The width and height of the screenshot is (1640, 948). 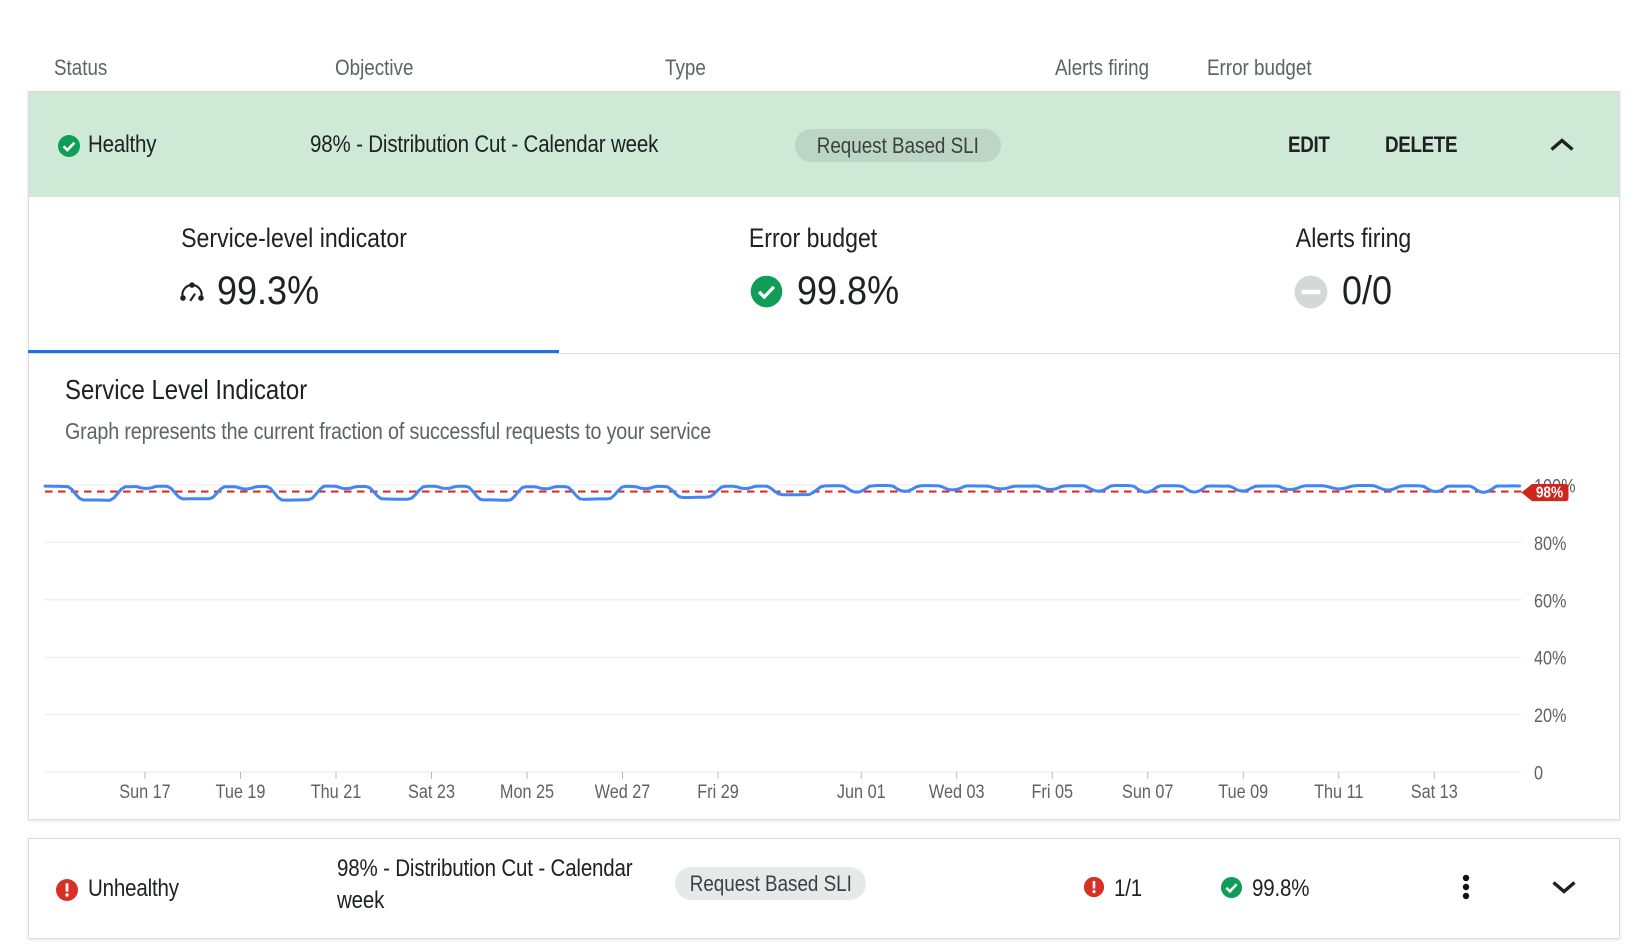 I want to click on chart-title: Service Level Indicator, so click(x=186, y=389).